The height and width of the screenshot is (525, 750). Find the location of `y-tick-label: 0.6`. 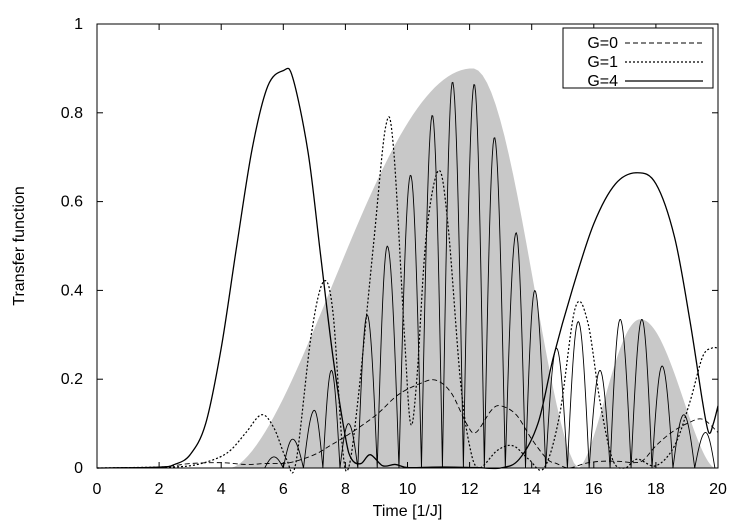

y-tick-label: 0.6 is located at coordinates (72, 202).